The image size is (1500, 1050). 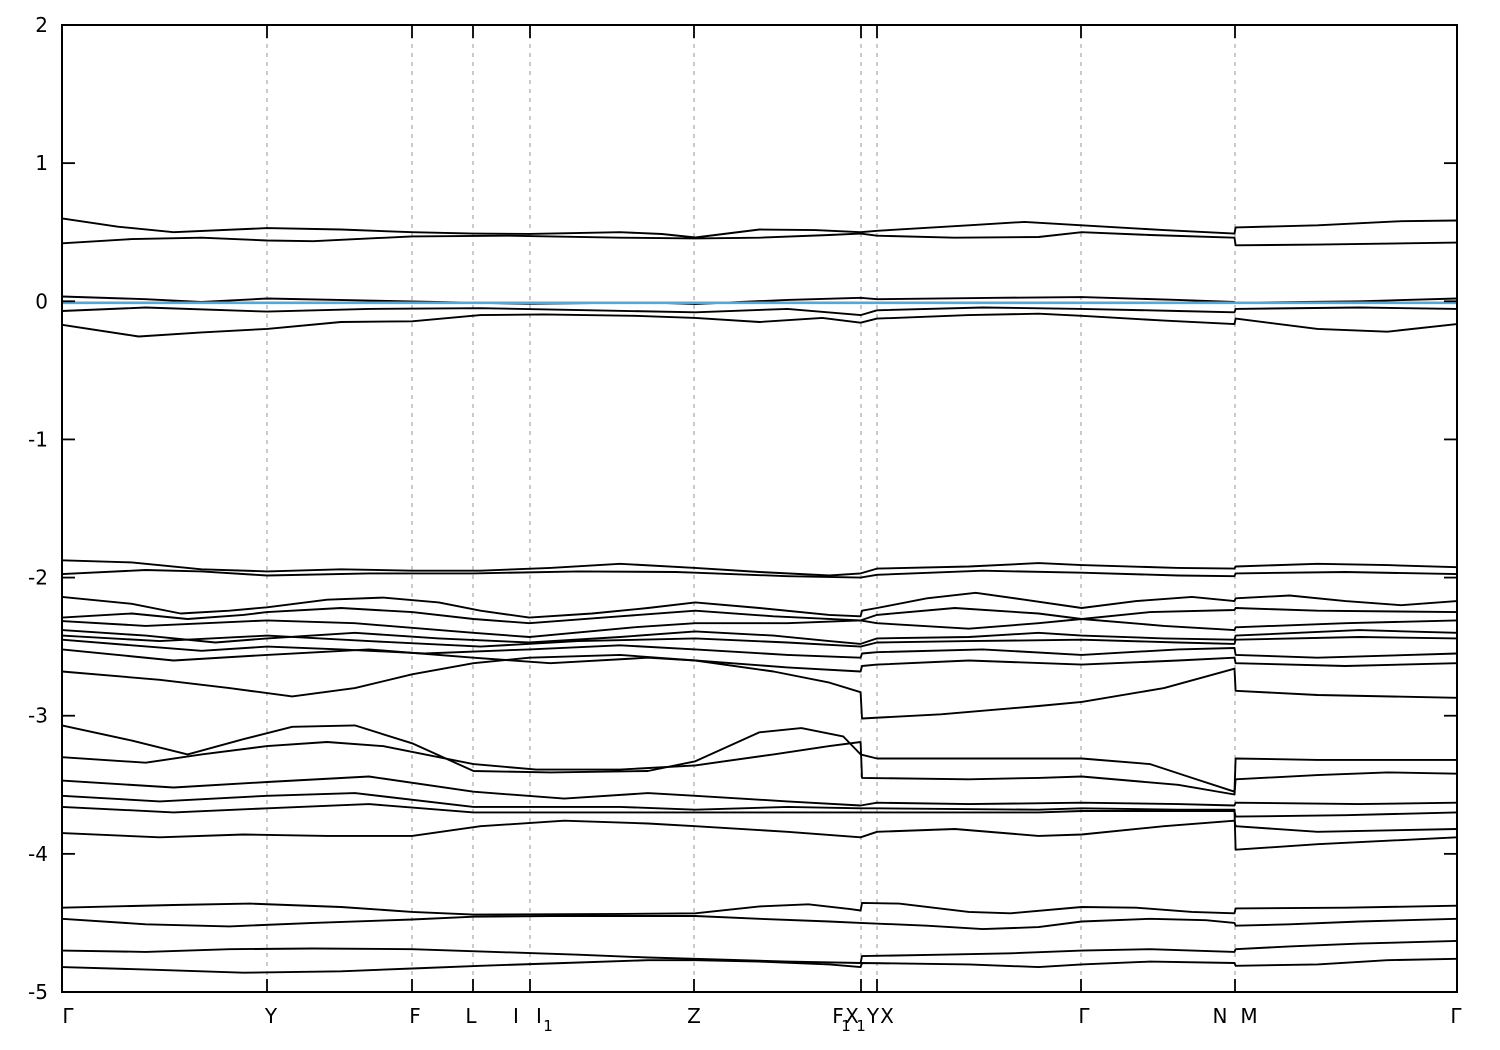 I want to click on band-13-line, so click(x=759, y=648).